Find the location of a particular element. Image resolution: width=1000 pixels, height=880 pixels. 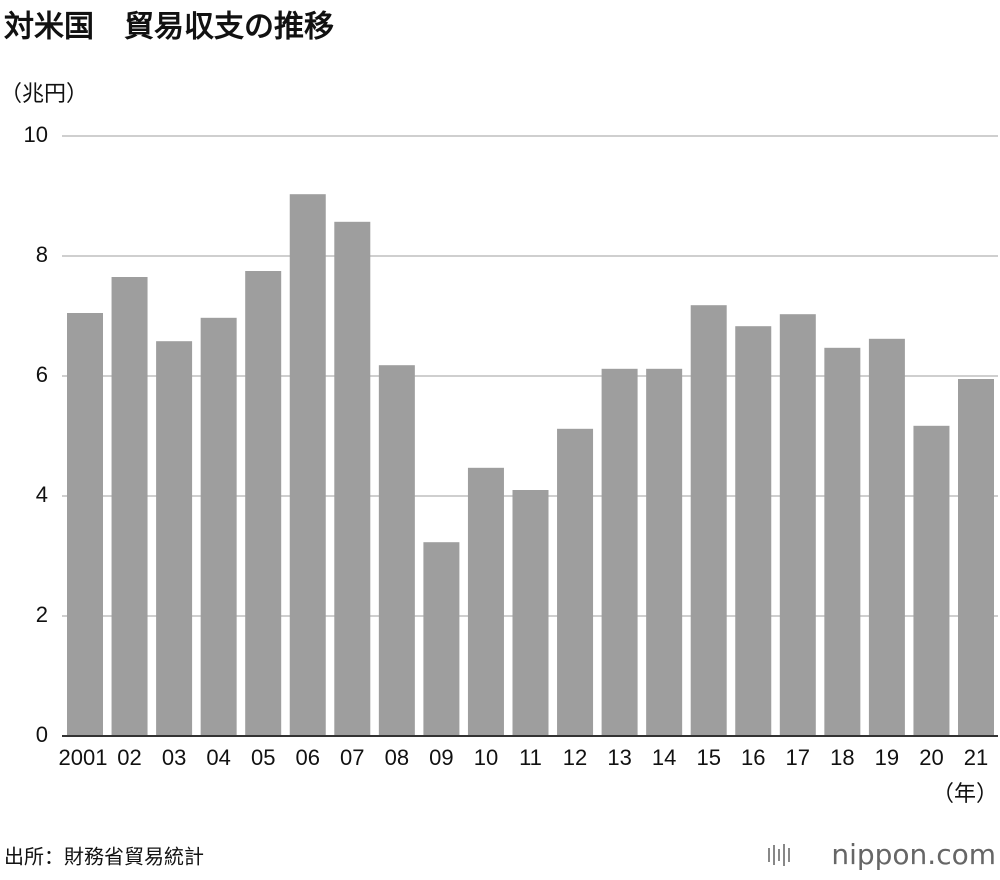

x-tick-label: 13 is located at coordinates (619, 757).